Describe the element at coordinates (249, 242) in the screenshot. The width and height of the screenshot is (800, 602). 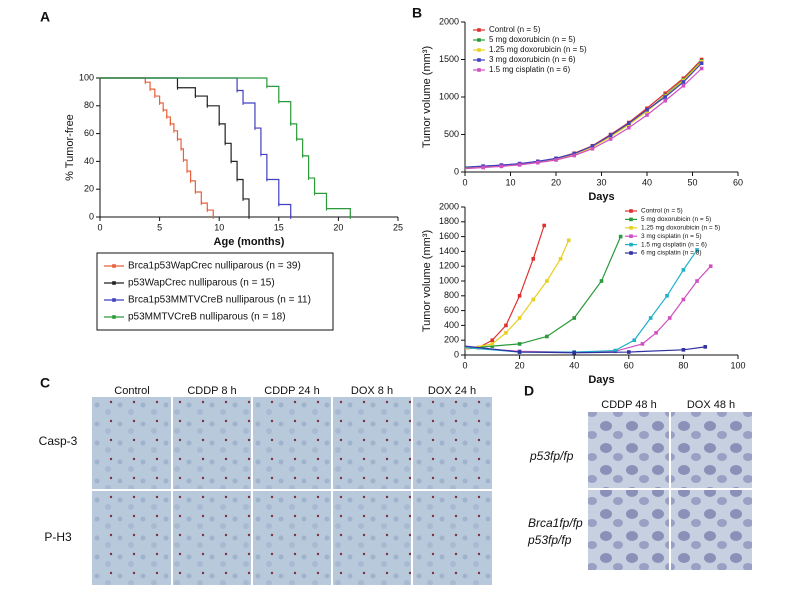
I see `x-axis-label: Age (months)` at that location.